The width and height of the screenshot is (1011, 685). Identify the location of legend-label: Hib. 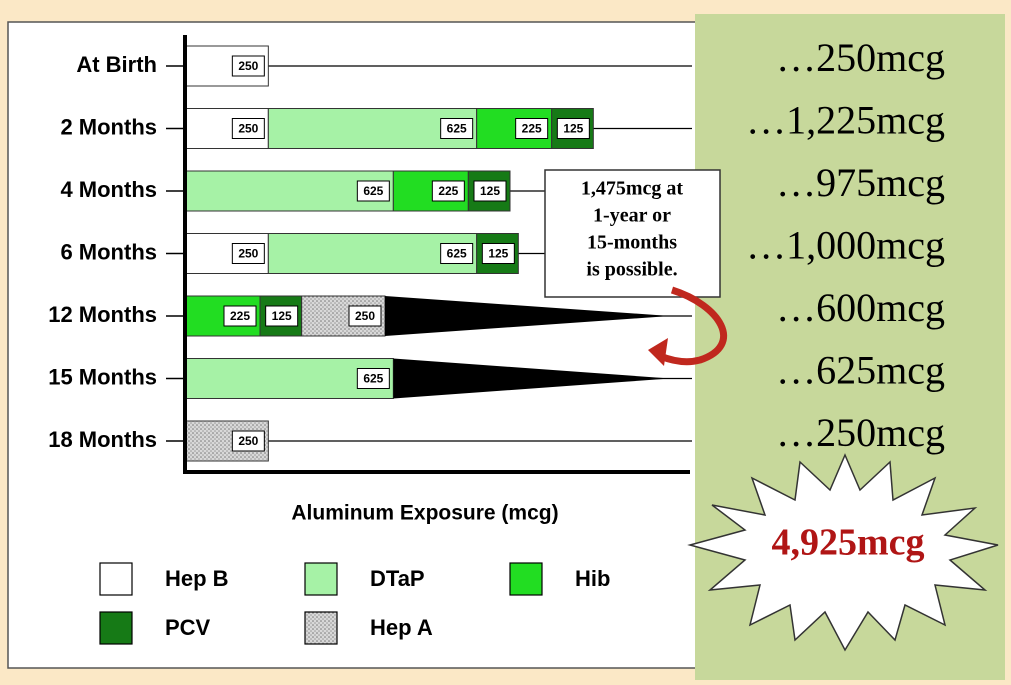
(592, 578).